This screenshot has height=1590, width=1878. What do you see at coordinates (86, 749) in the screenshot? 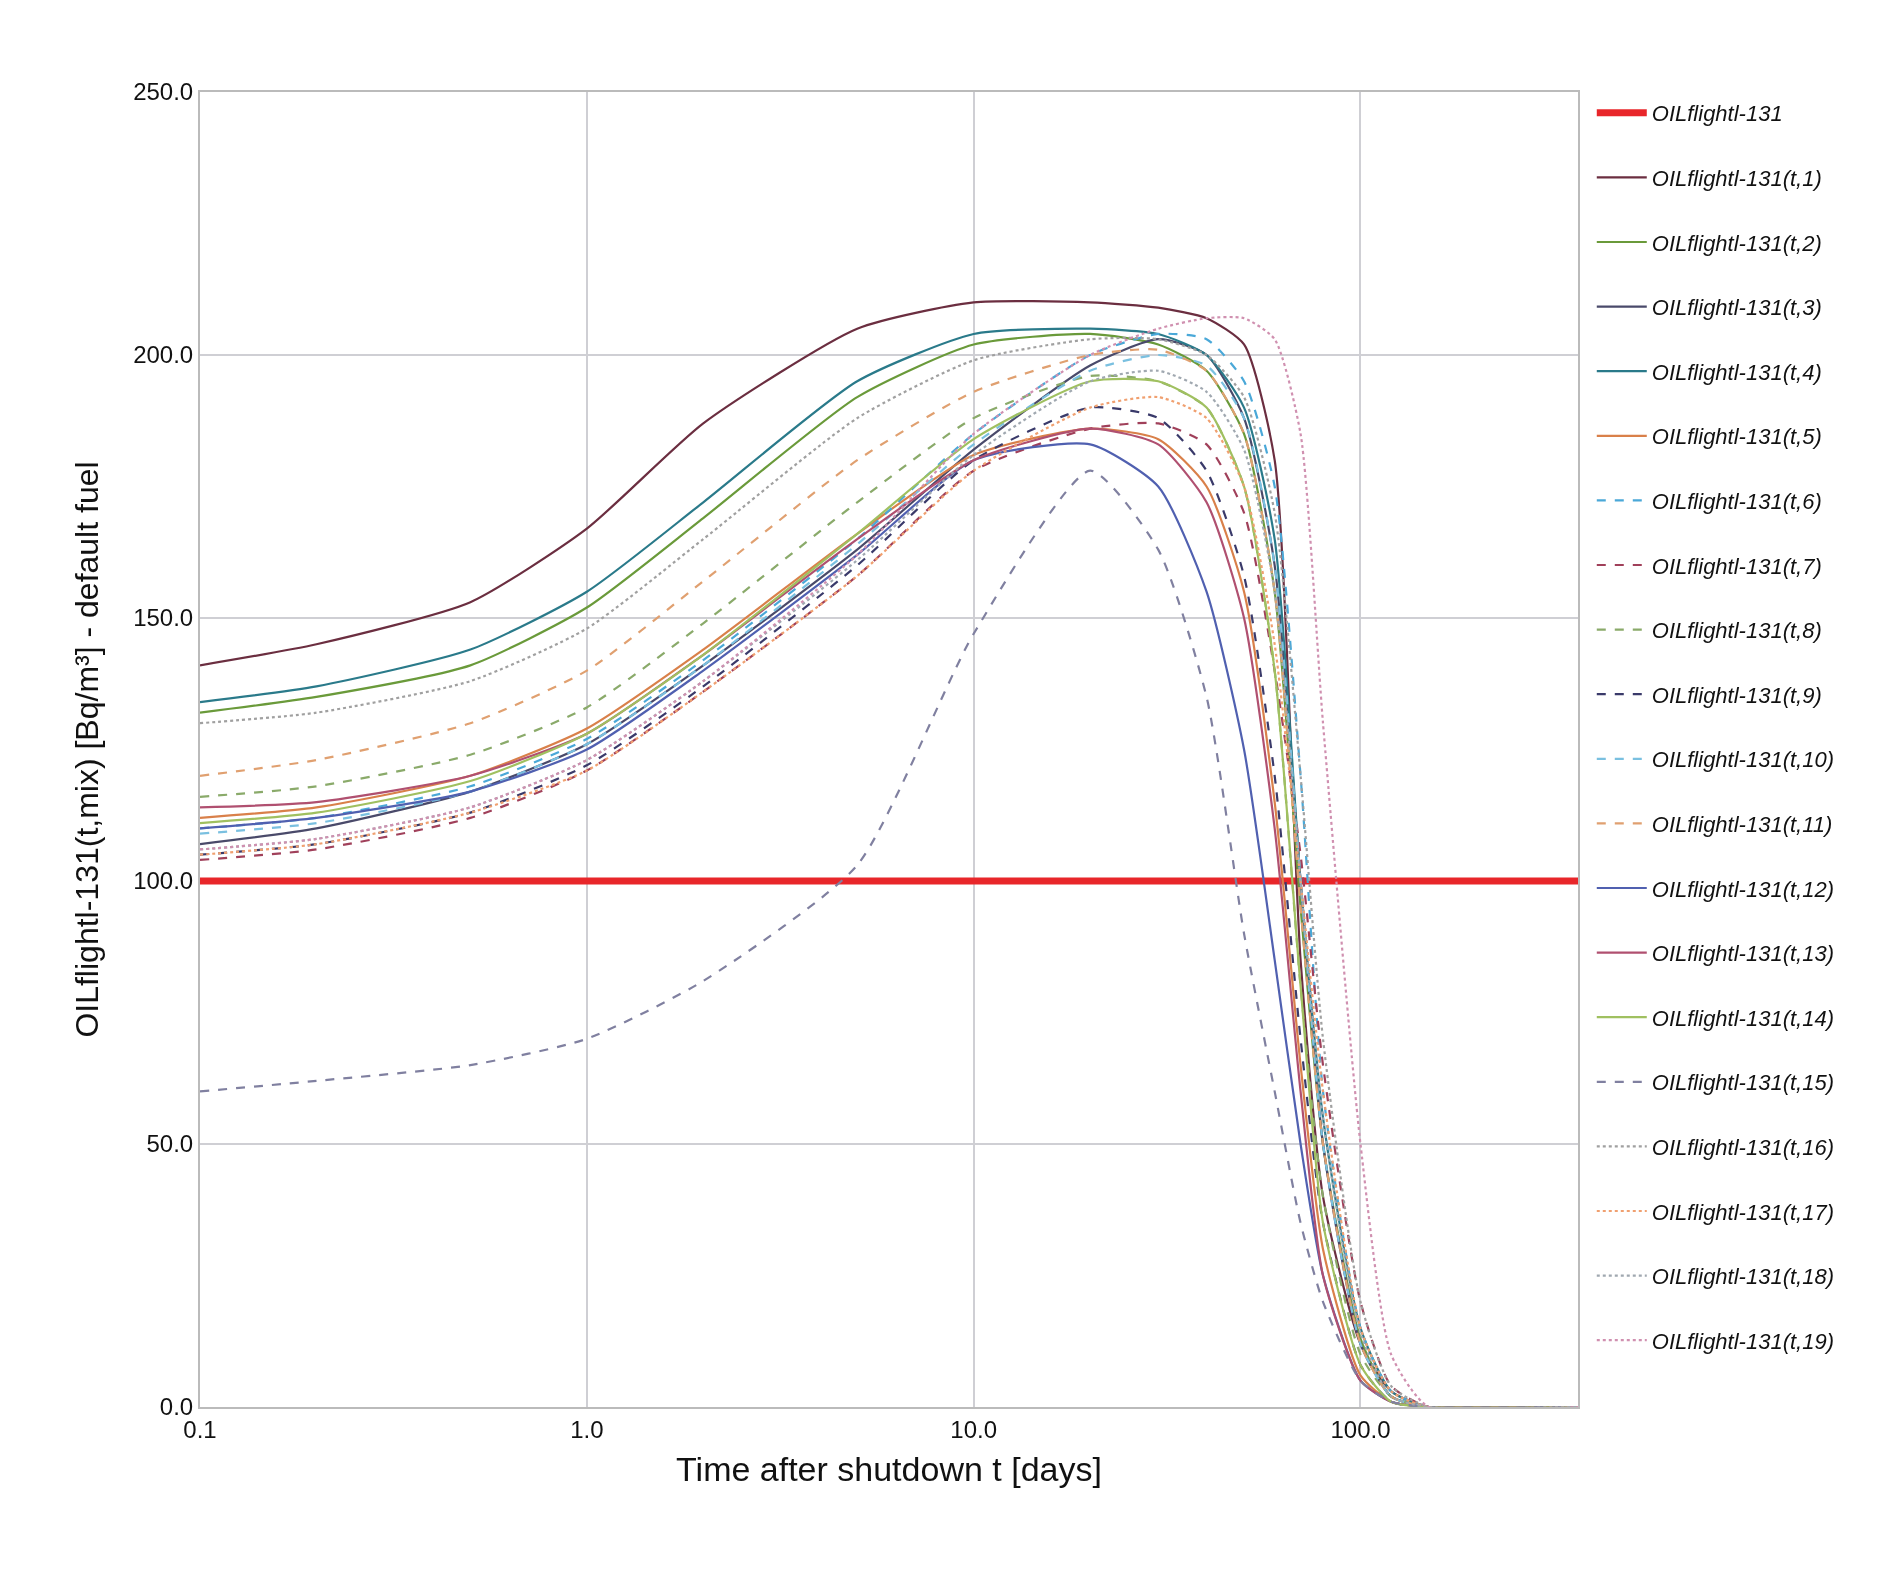
I see `y-axis-title: OILflightl-131(t,mix) [Bq/m³] - default fuel` at bounding box center [86, 749].